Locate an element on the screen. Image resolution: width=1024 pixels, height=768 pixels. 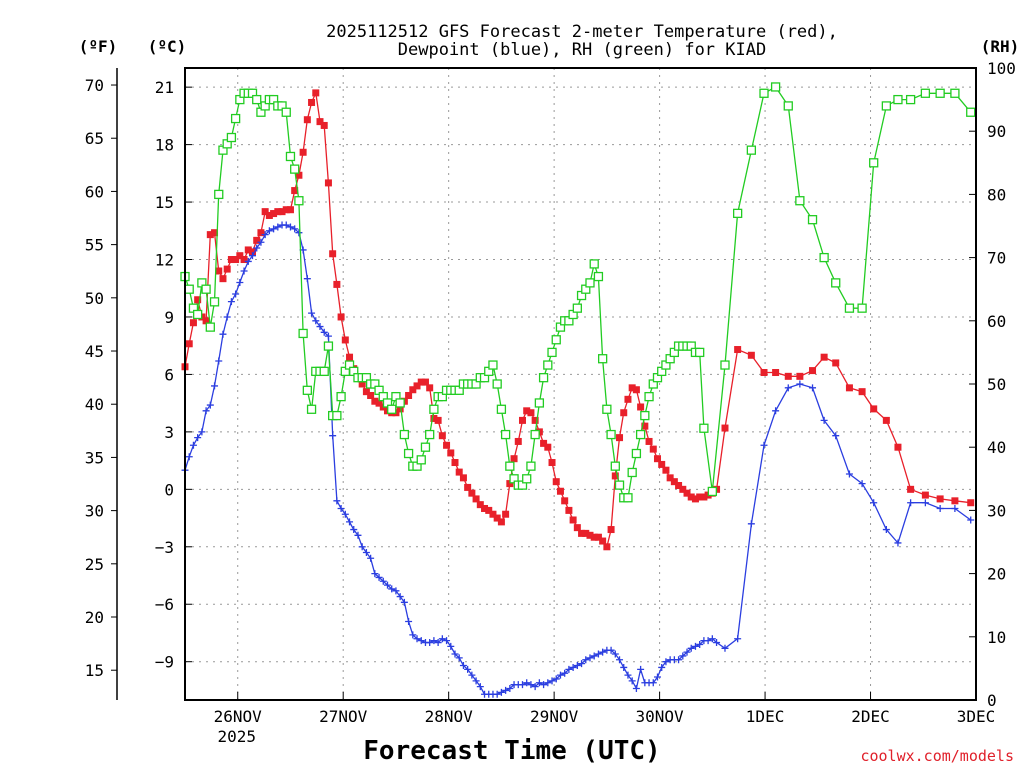
fahrenheit-tick-label: 50 is located at coordinates (94, 298).